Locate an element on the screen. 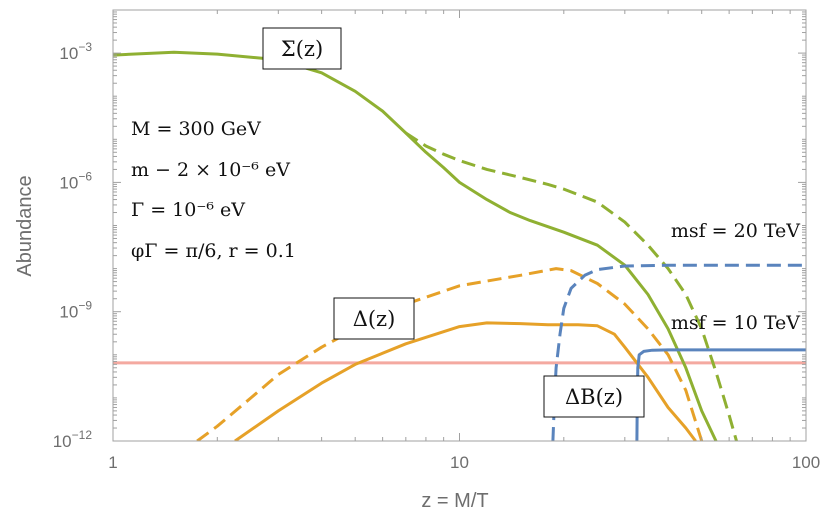  y-tick-label: 10⁻⁹ is located at coordinates (75, 310).